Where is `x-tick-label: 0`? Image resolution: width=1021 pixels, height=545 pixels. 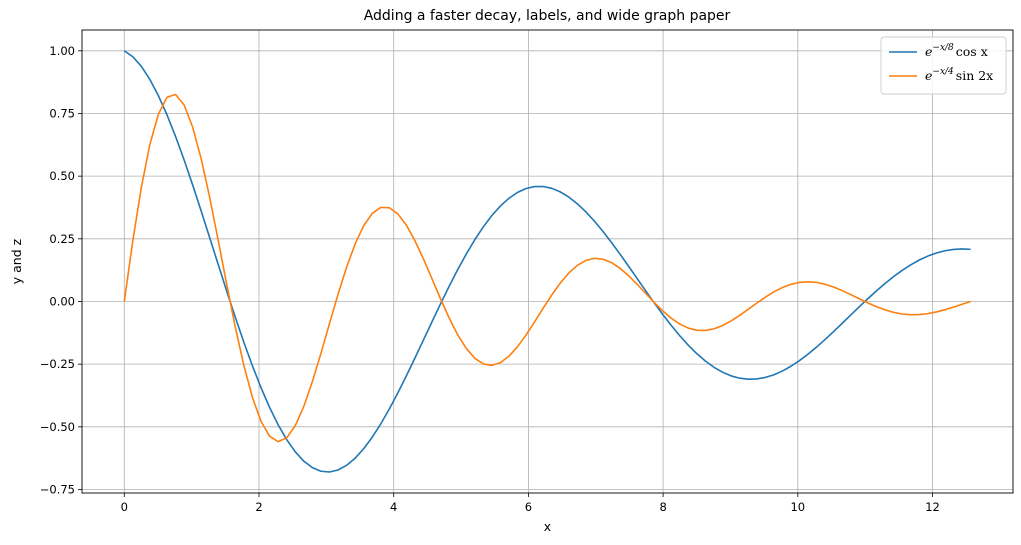
x-tick-label: 0 is located at coordinates (124, 507).